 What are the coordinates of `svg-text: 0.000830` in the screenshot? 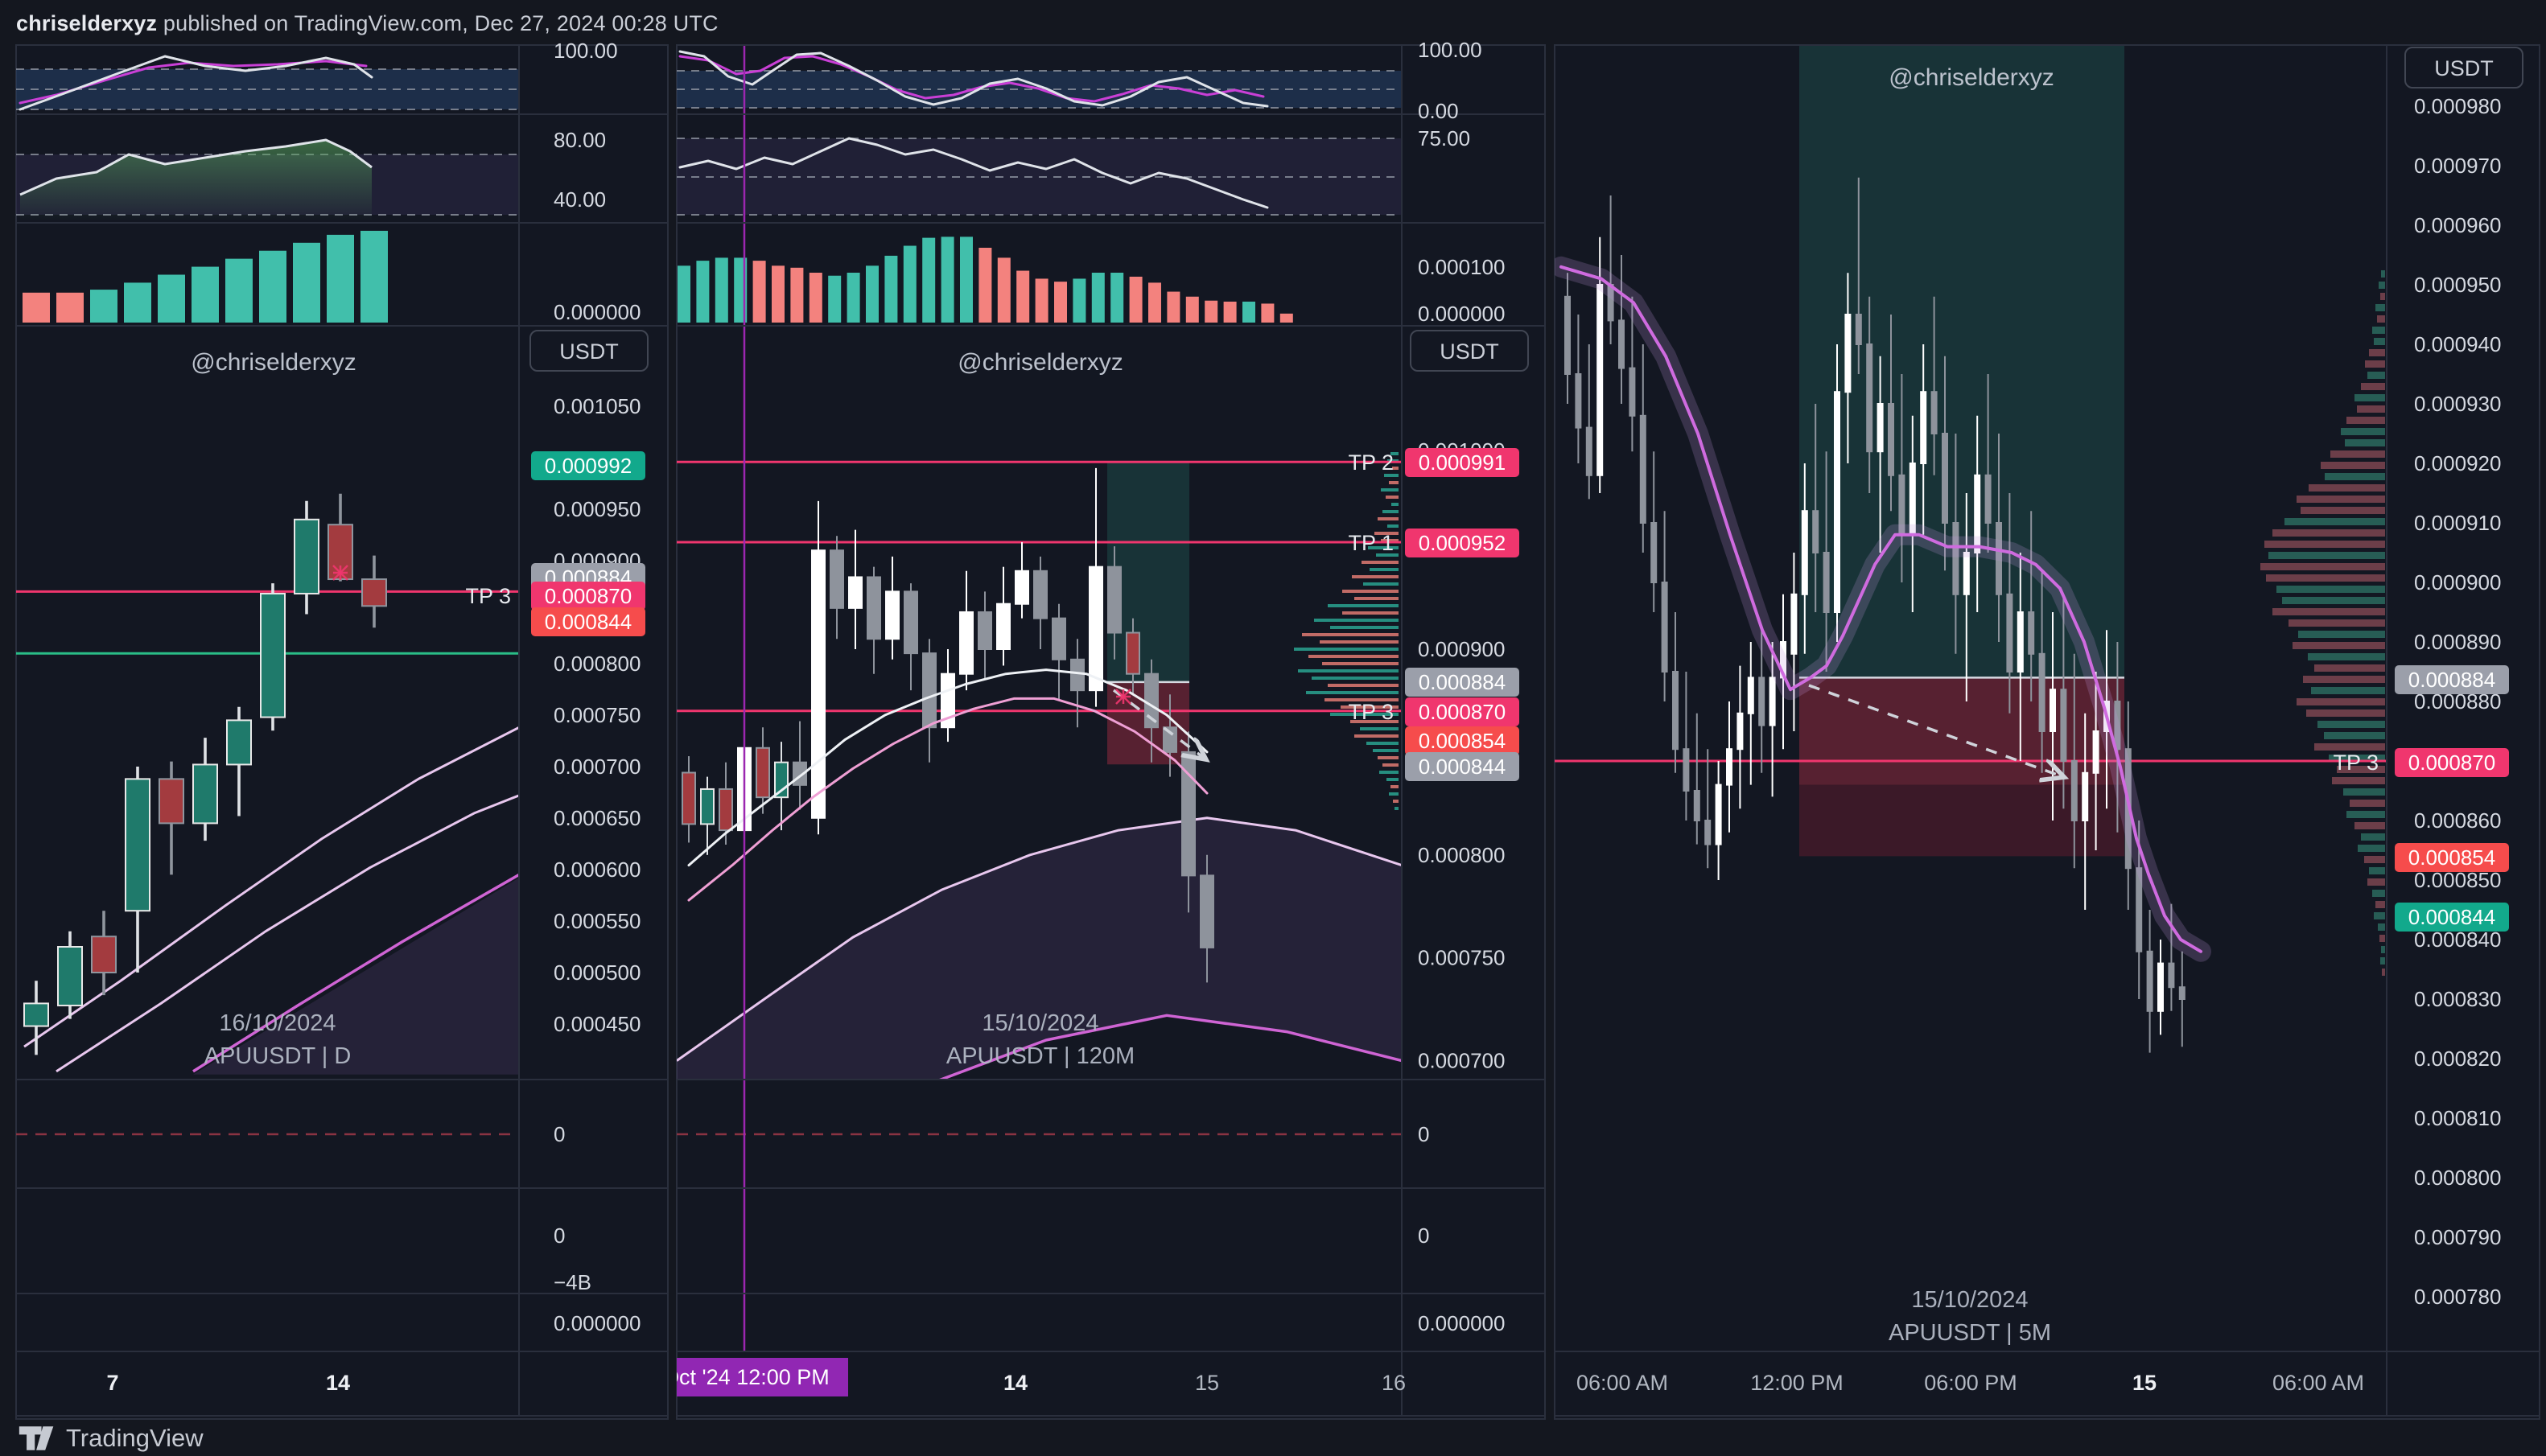 It's located at (2457, 999).